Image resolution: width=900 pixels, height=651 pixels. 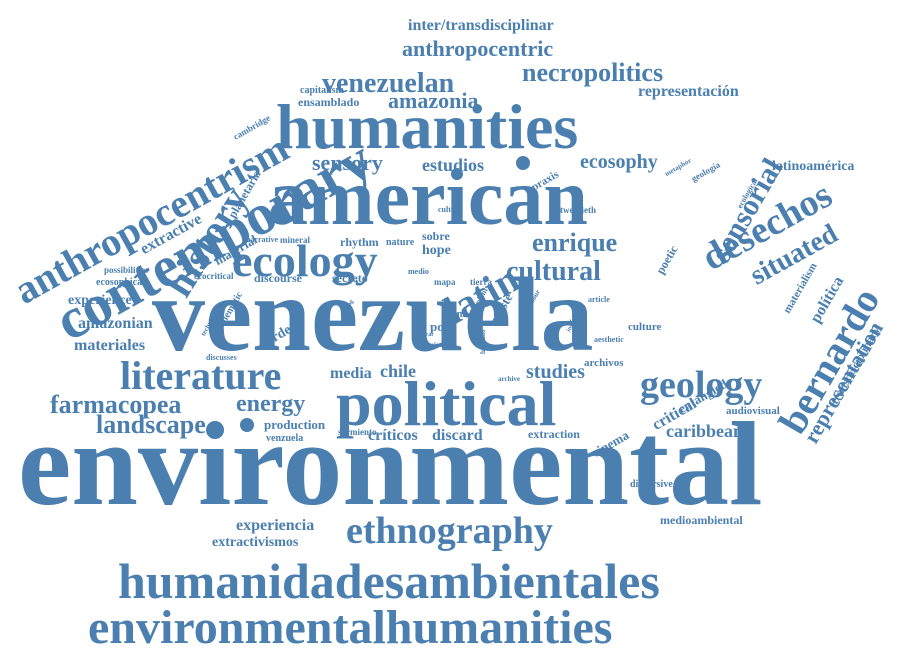 What do you see at coordinates (481, 25) in the screenshot?
I see `word: inter/transdisciplinar` at bounding box center [481, 25].